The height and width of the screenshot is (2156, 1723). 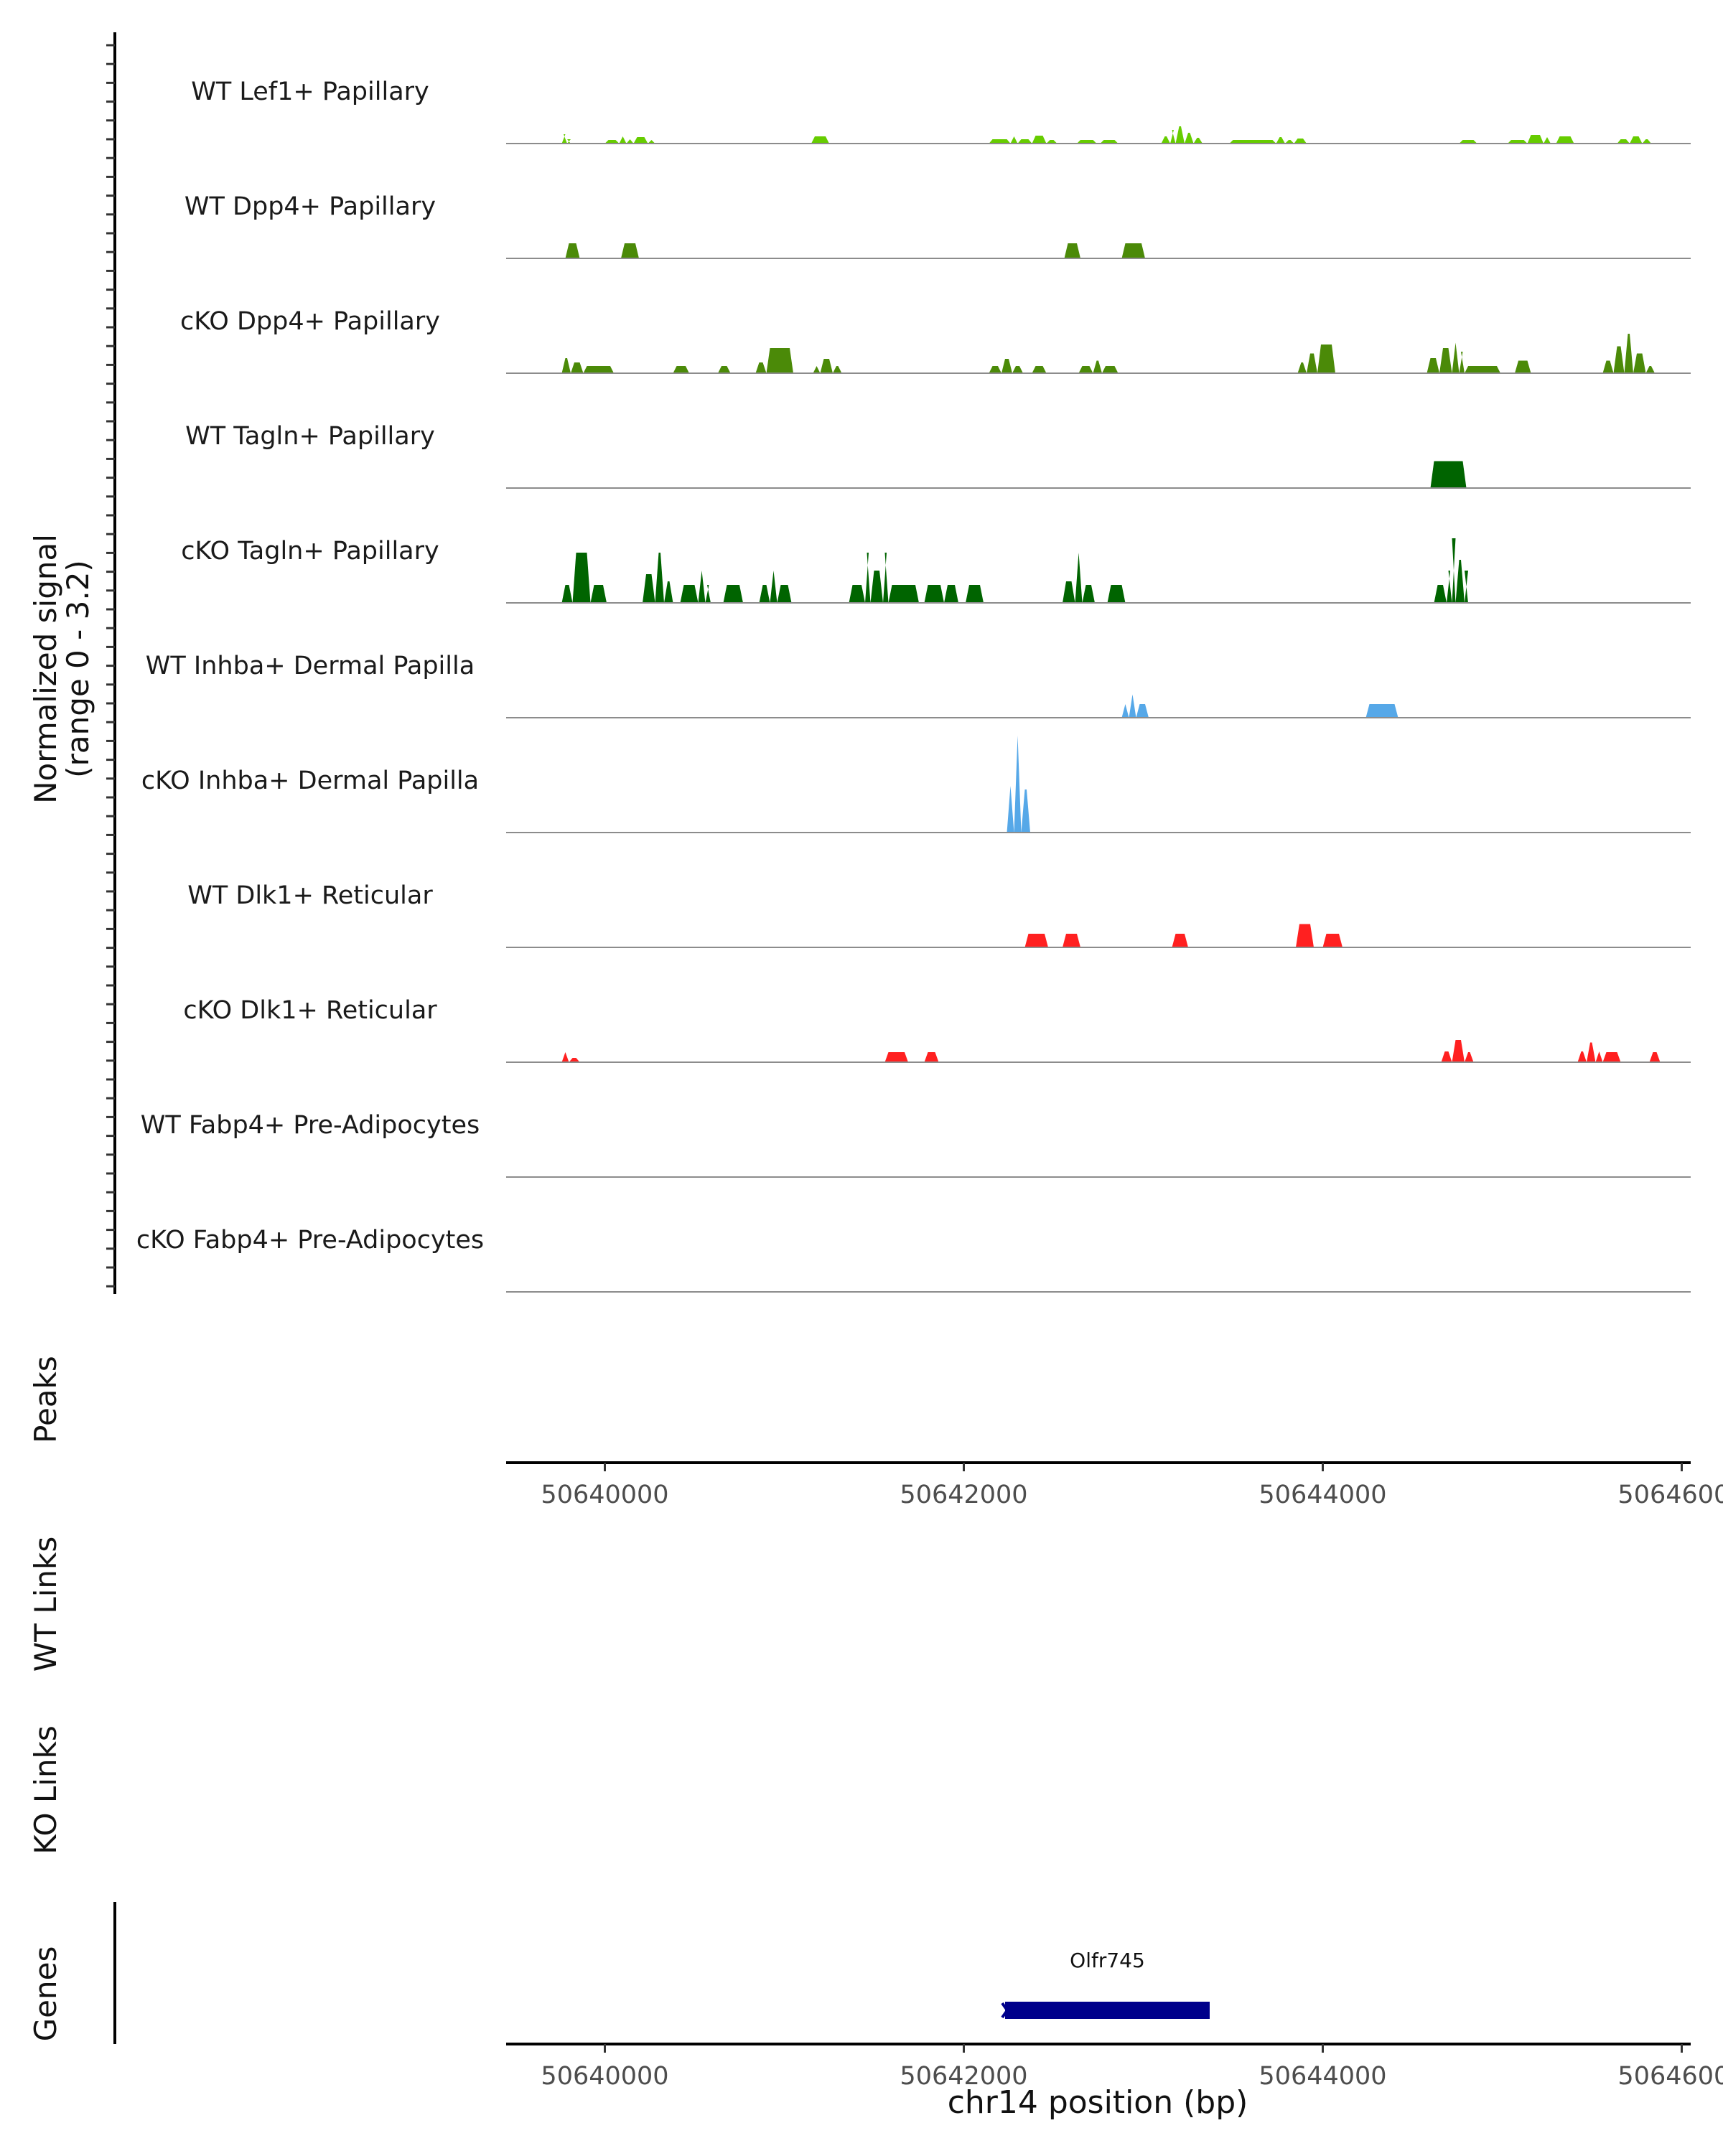 What do you see at coordinates (77, 669) in the screenshot?
I see `signal-axis-range-label: (range 0 - 3.2)` at bounding box center [77, 669].